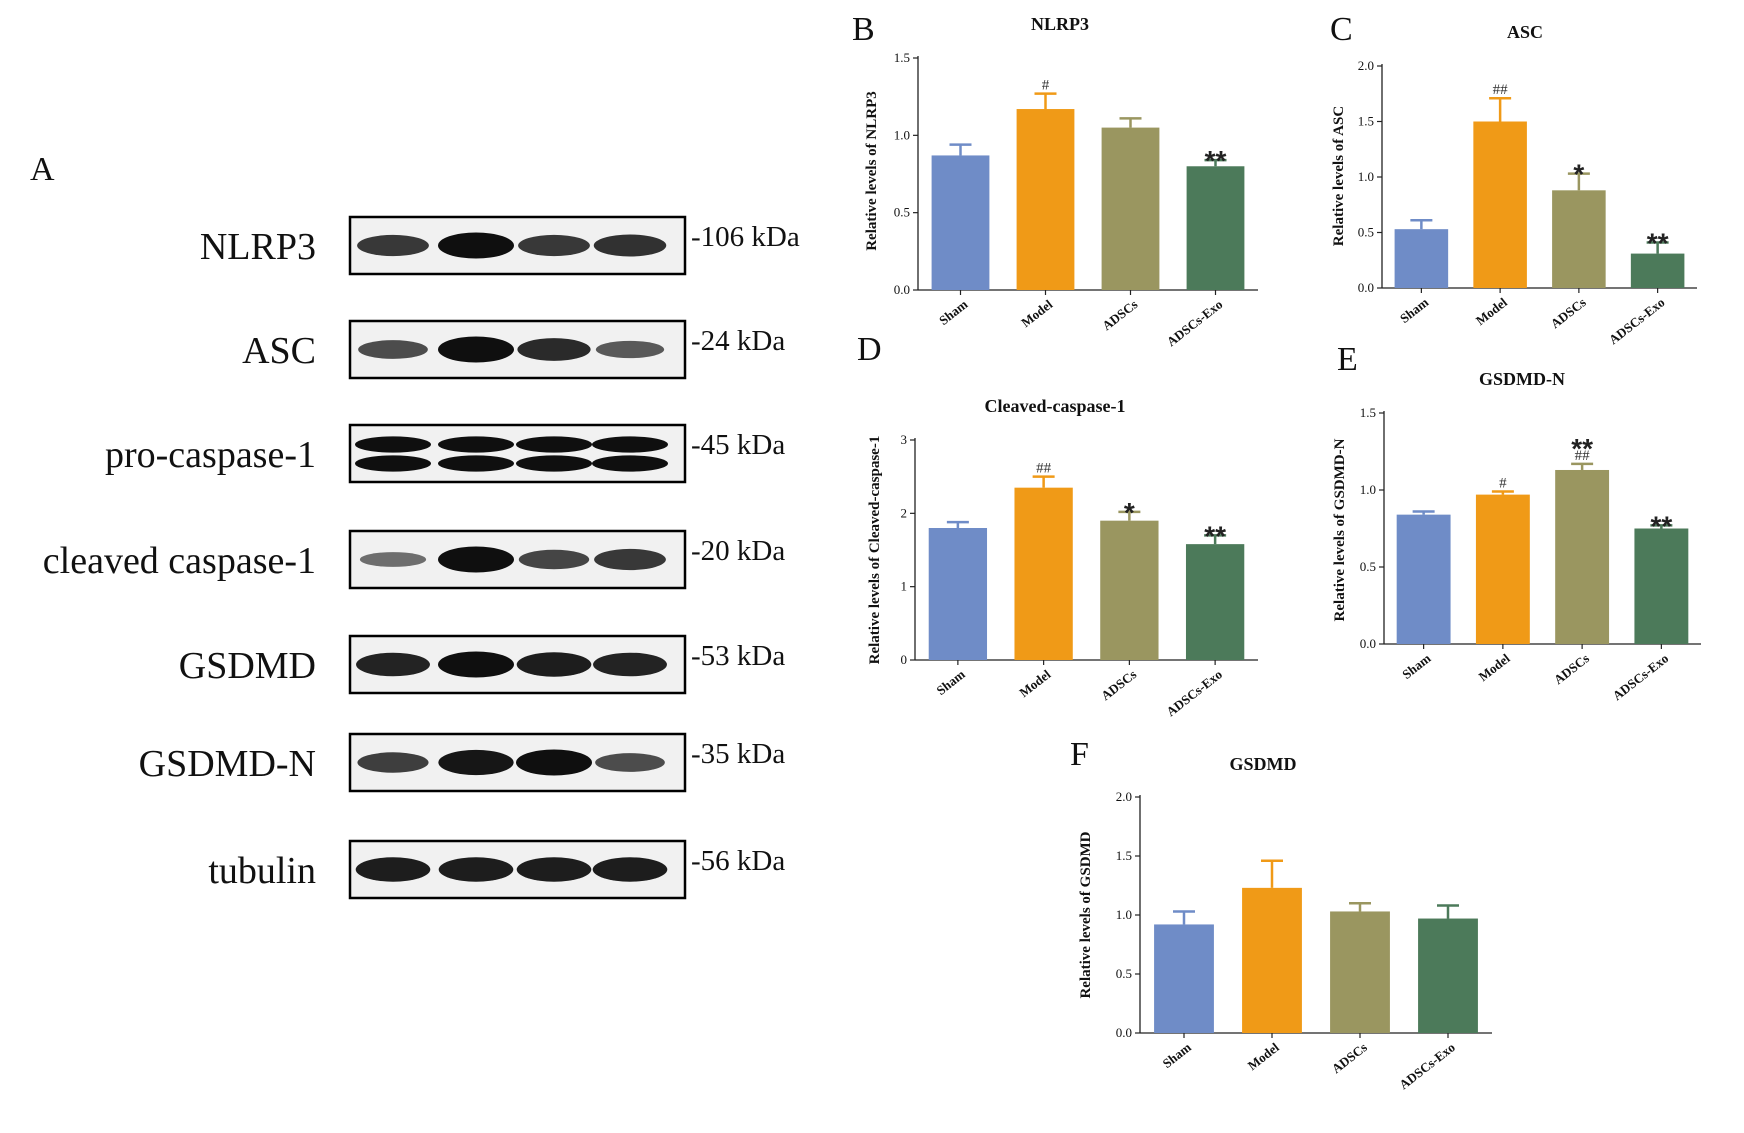  What do you see at coordinates (738, 341) in the screenshot?
I see `blot-mw-label: -24 kDa` at bounding box center [738, 341].